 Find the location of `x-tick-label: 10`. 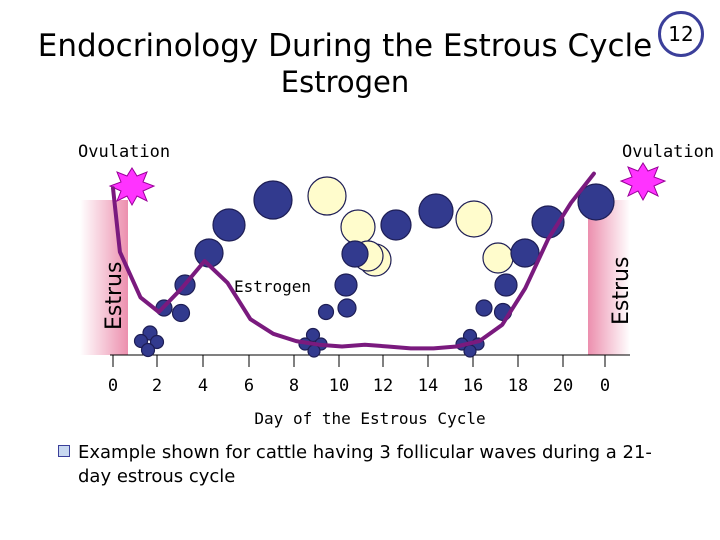

x-tick-label: 10 is located at coordinates (339, 386).